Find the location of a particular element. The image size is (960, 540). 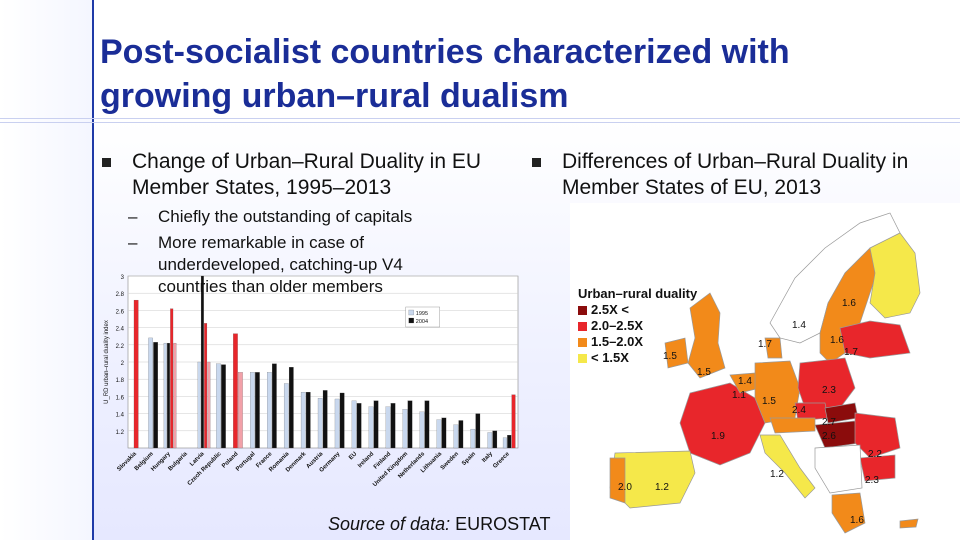

y-tick-label: 1.6 is located at coordinates (120, 398).